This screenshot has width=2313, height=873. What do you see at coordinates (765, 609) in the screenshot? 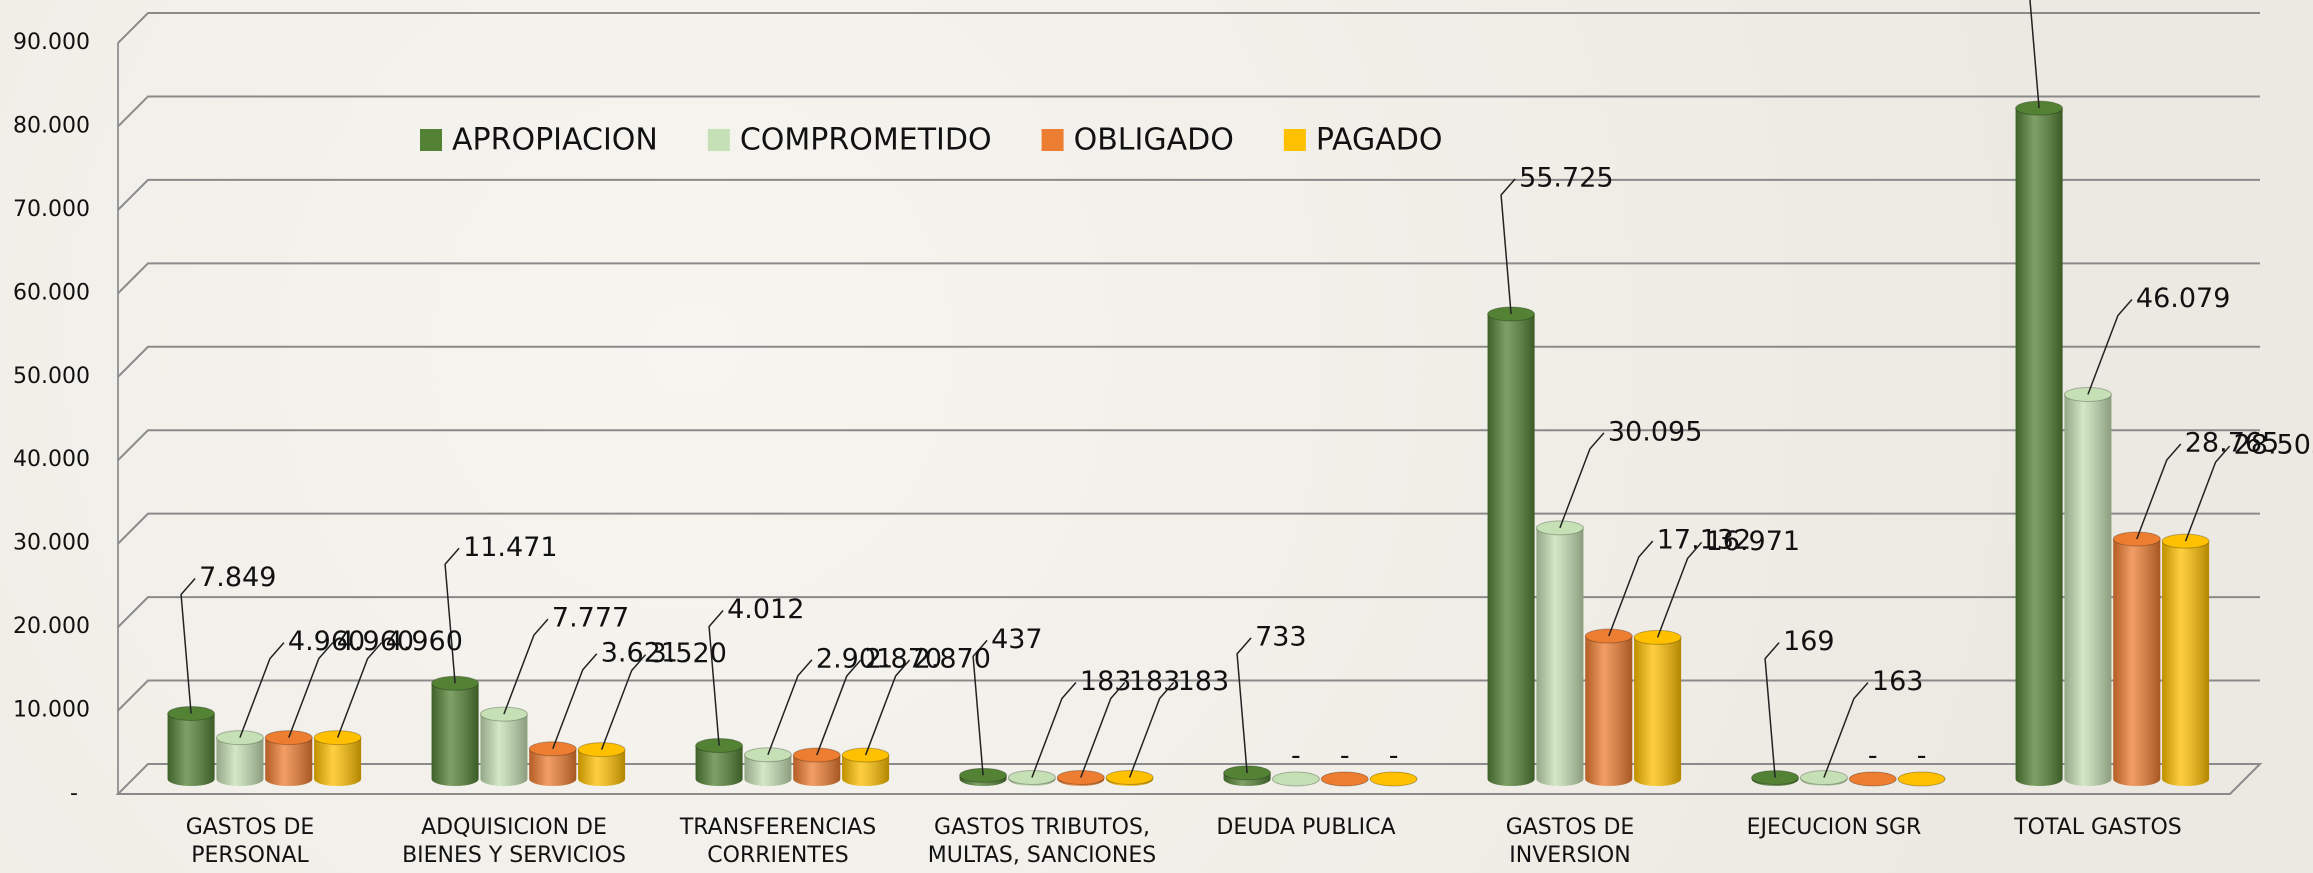
I see `data-label: 4.012` at bounding box center [765, 609].